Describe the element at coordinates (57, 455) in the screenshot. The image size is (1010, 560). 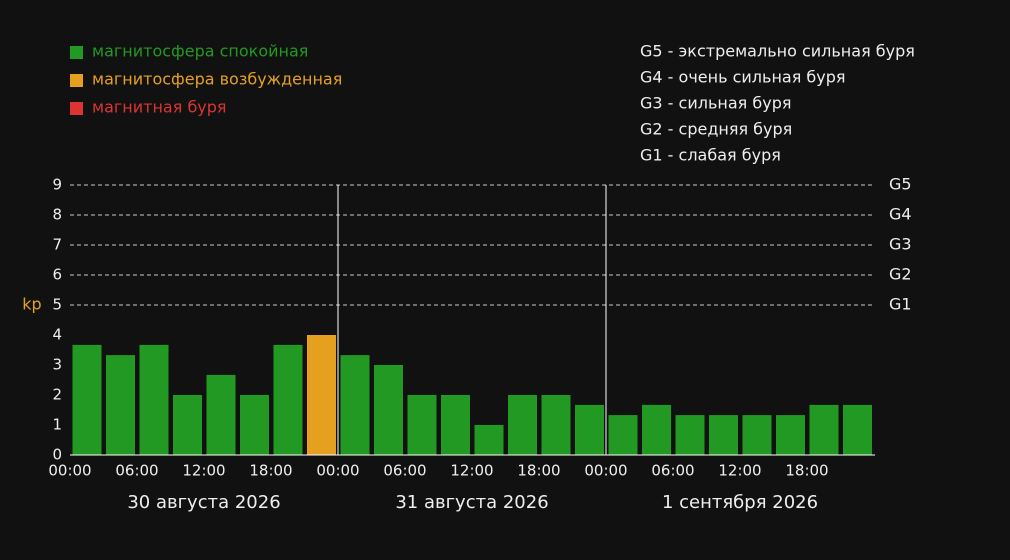
I see `y-tick-label: 0` at that location.